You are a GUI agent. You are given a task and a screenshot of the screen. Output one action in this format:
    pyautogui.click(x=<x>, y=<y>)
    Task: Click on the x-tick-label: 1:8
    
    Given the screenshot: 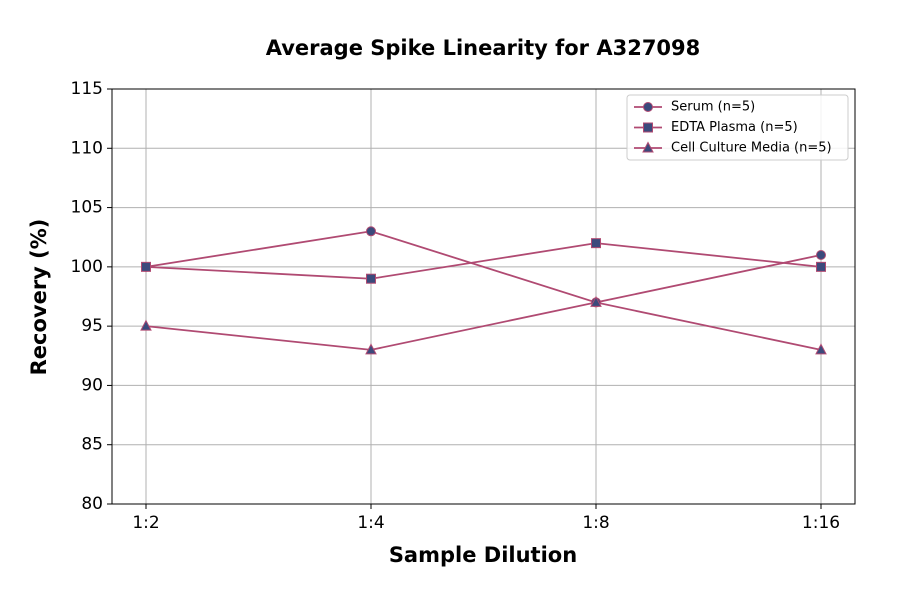 What is the action you would take?
    pyautogui.click(x=595, y=523)
    